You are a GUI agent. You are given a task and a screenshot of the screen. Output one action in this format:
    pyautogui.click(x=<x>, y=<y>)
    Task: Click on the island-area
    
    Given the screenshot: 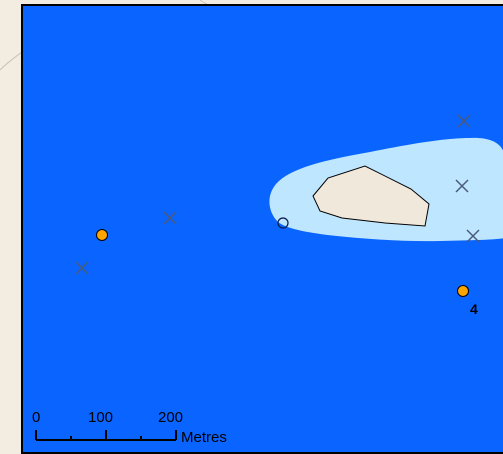 What is the action you would take?
    pyautogui.click(x=371, y=196)
    